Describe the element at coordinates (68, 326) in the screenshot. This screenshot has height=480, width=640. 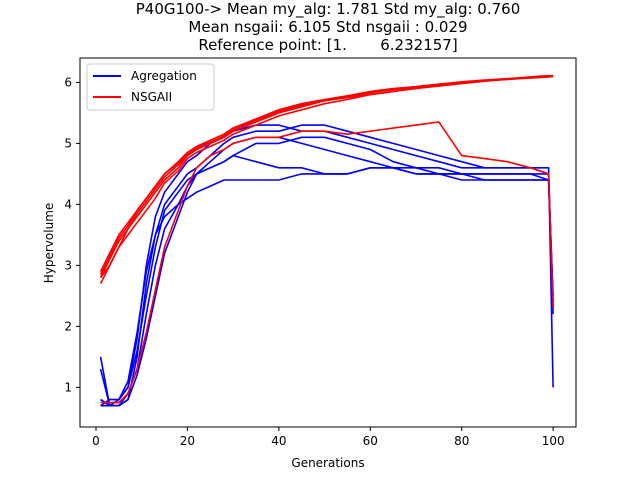
I see `y-tick-label: 2` at that location.